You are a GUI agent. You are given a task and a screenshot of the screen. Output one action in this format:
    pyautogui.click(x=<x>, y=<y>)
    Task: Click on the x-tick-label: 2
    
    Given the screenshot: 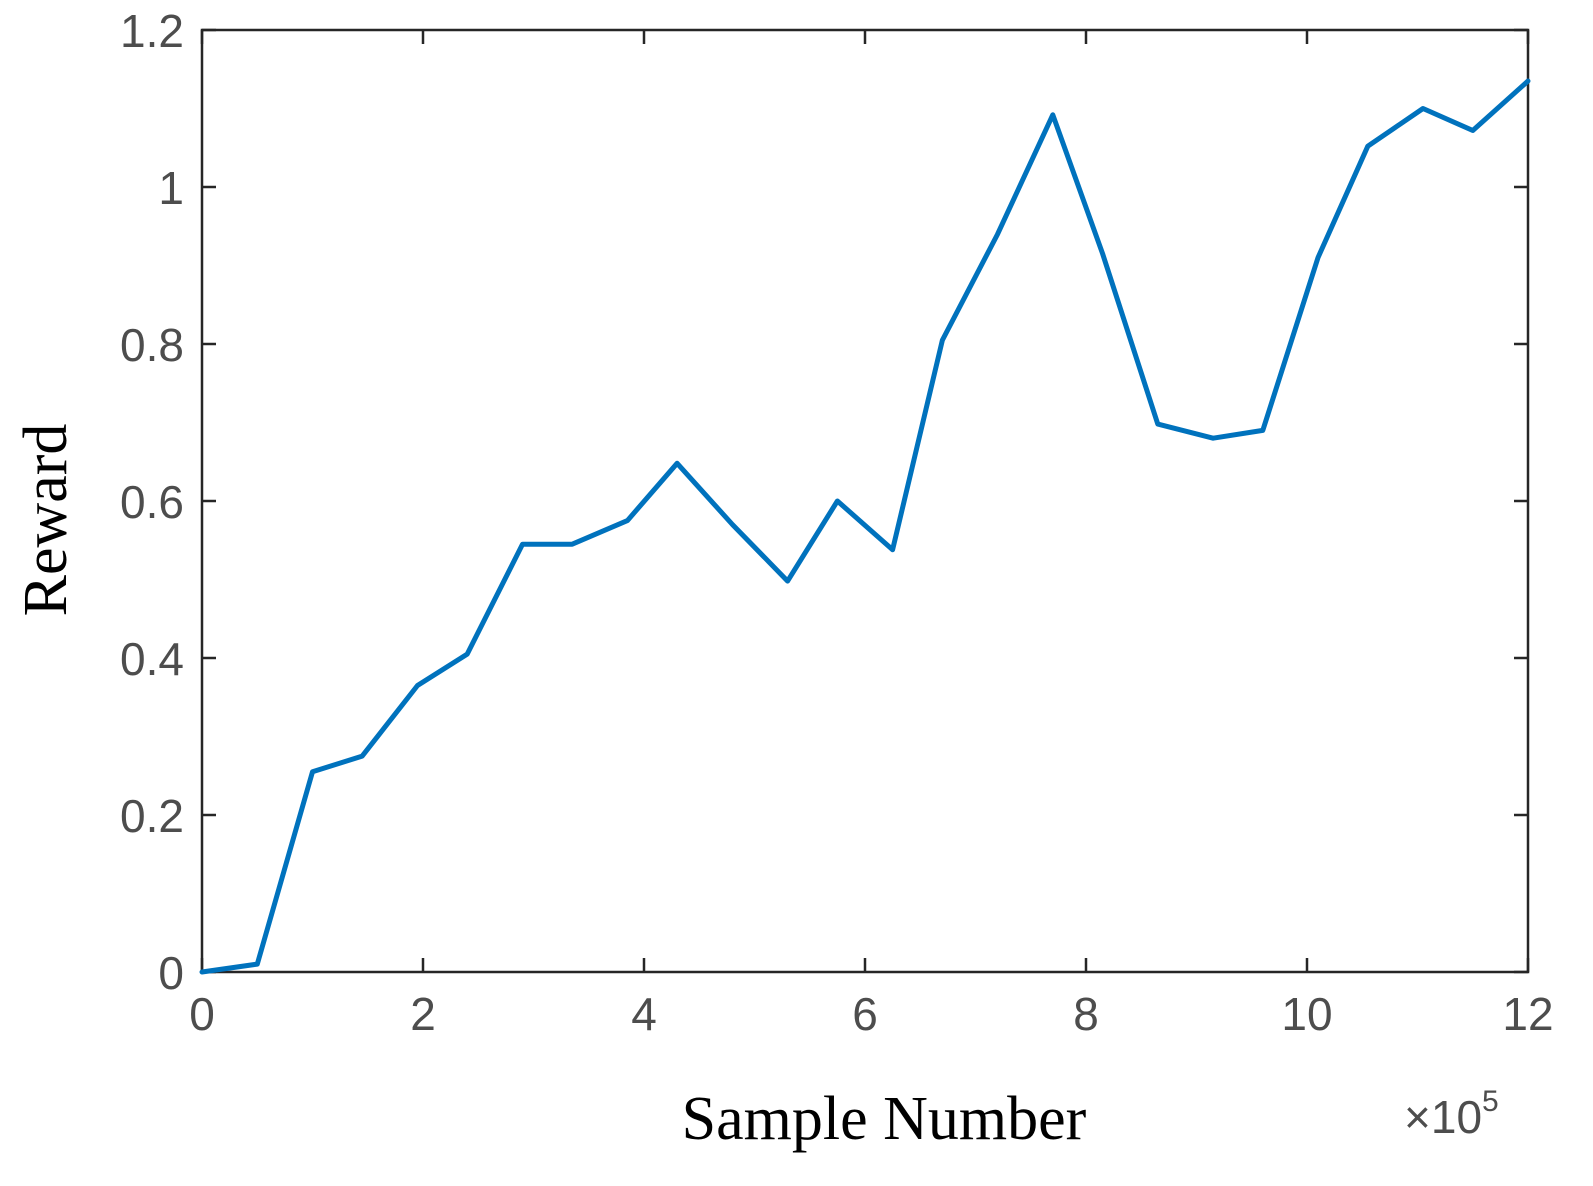 What is the action you would take?
    pyautogui.click(x=423, y=1014)
    